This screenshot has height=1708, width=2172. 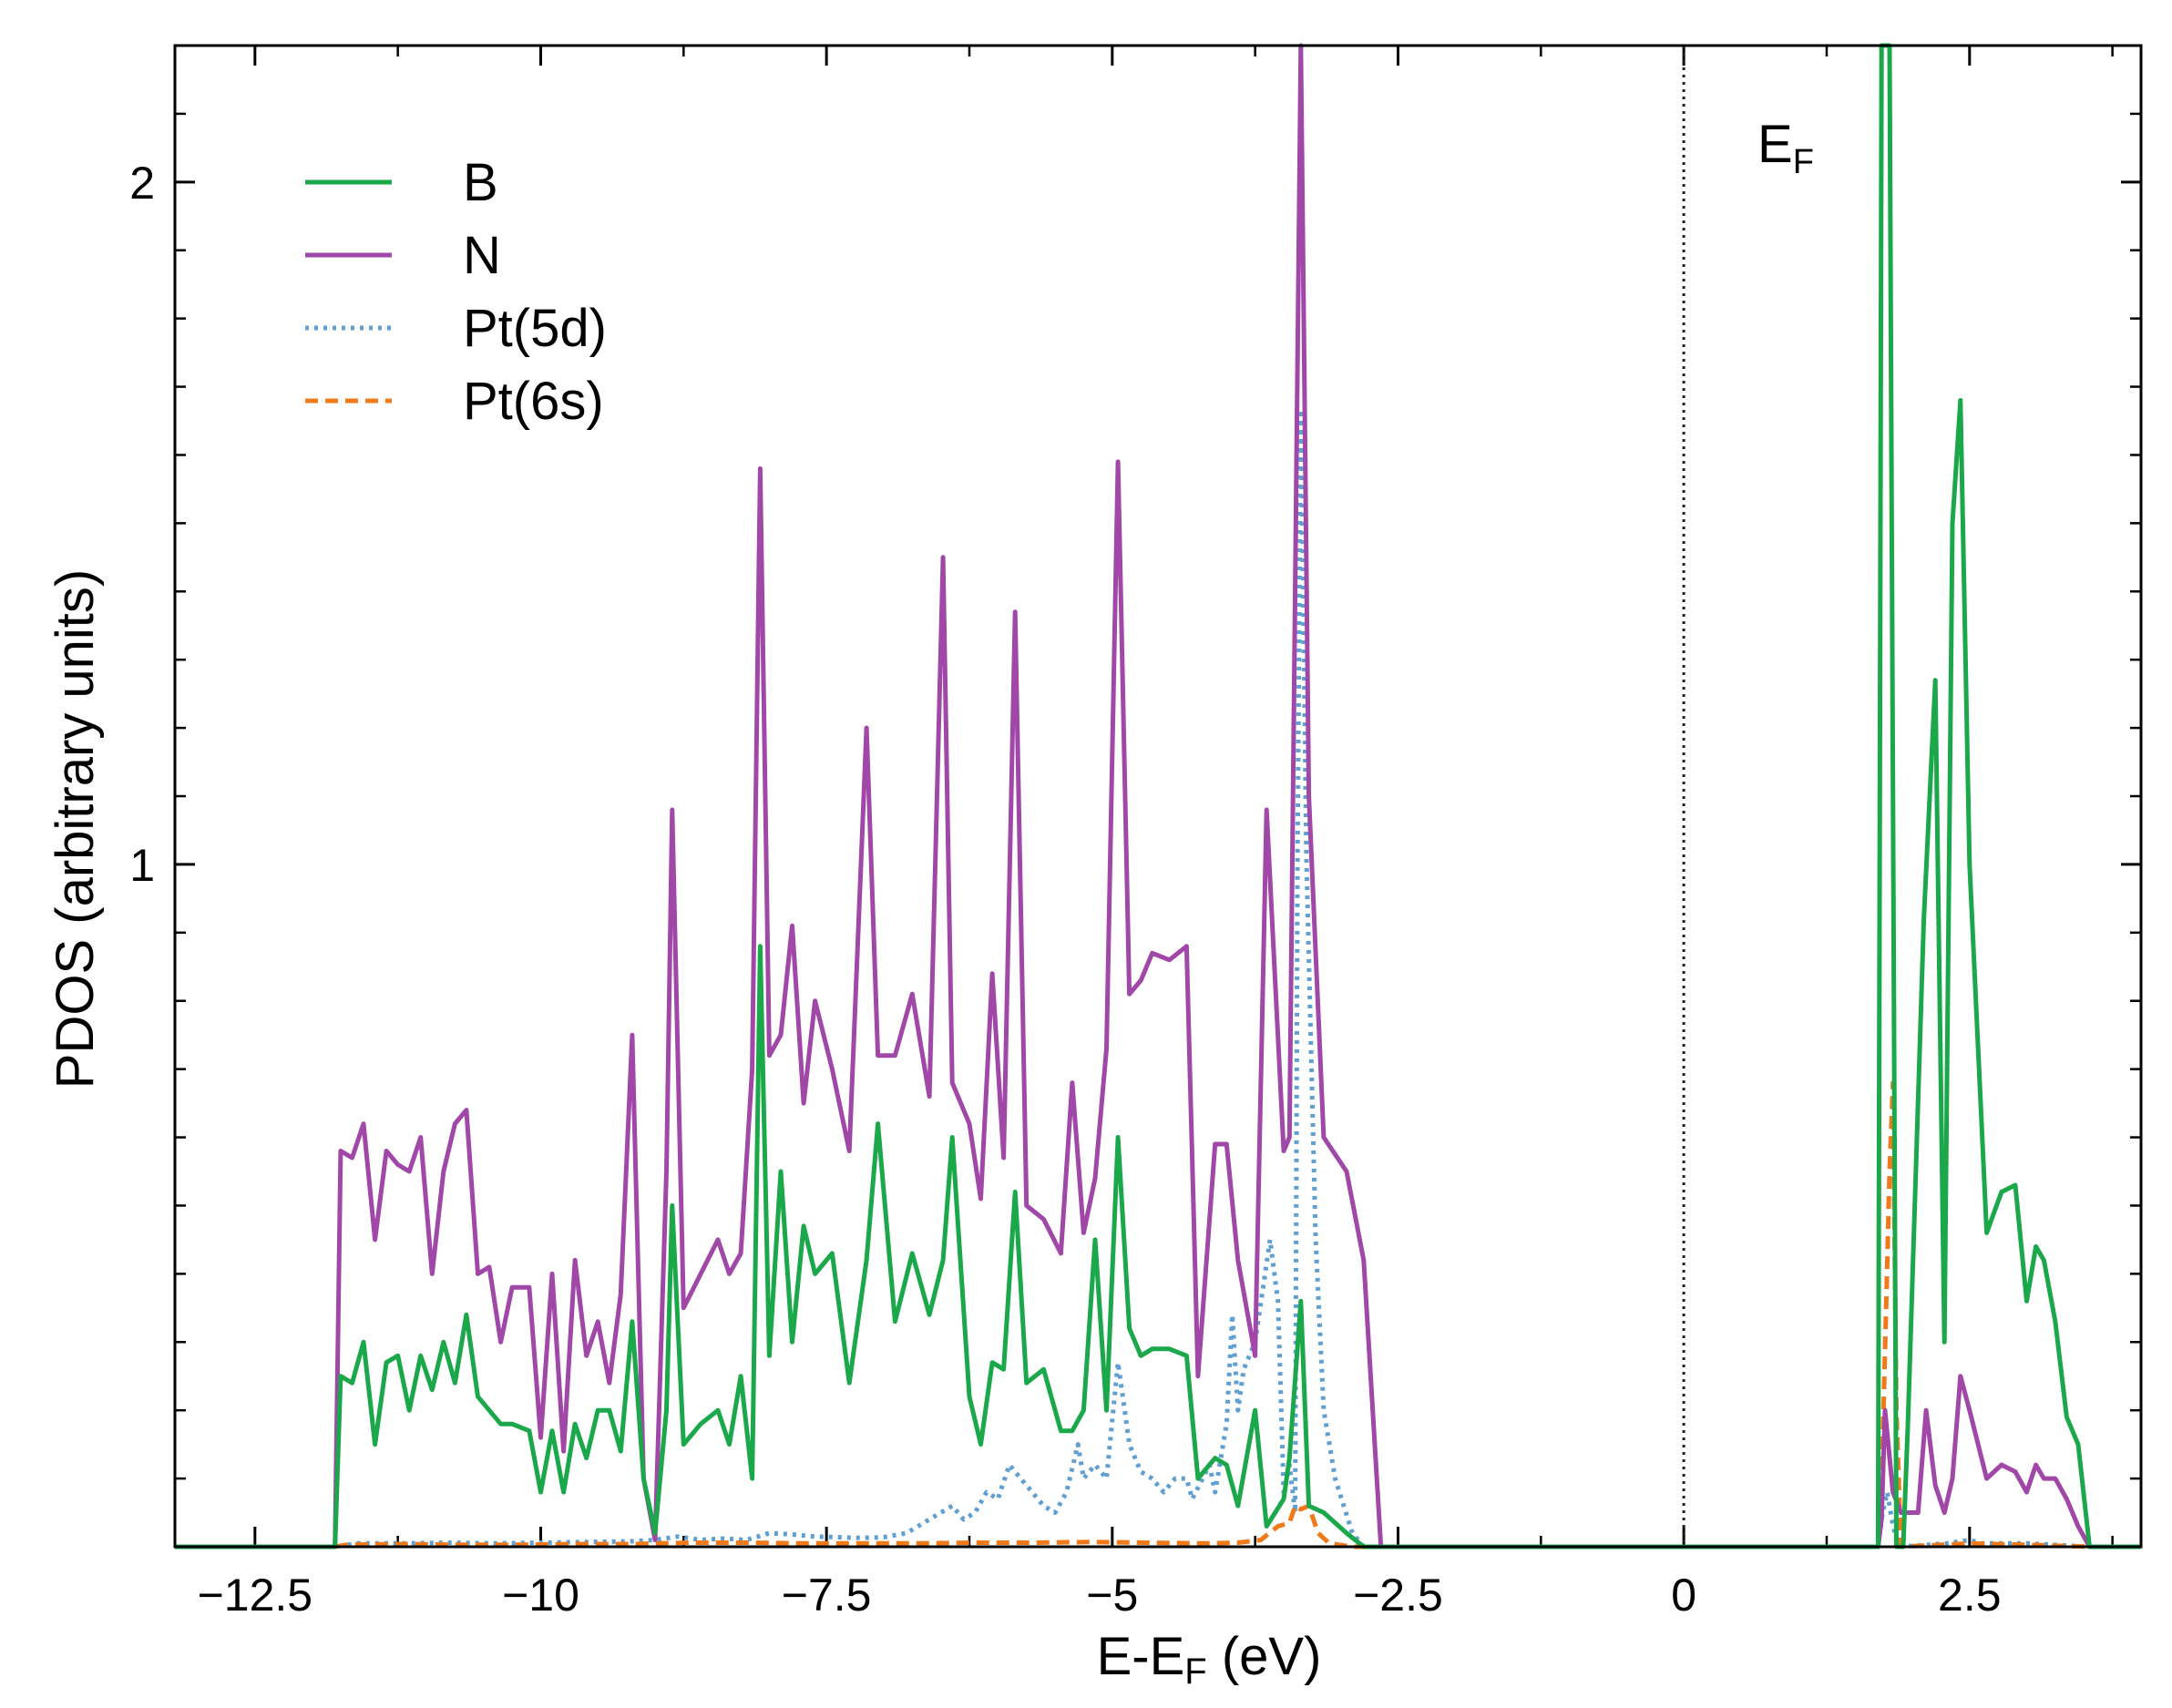 What do you see at coordinates (255, 1596) in the screenshot?
I see `x-tick-label: −12.5` at bounding box center [255, 1596].